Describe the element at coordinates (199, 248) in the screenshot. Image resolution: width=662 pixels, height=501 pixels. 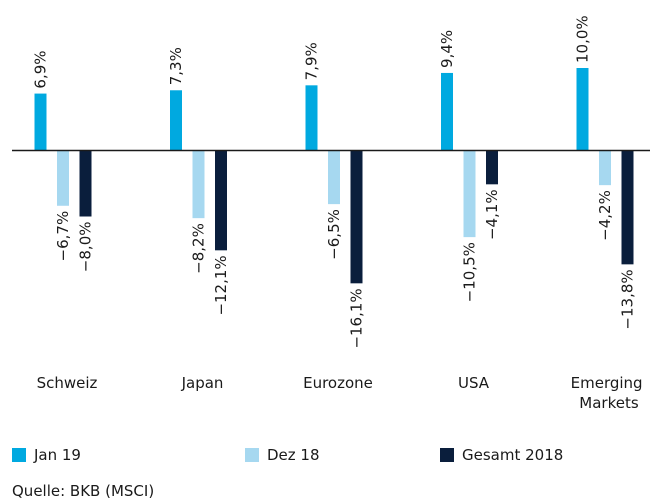
I see `value-label: −8,2%` at that location.